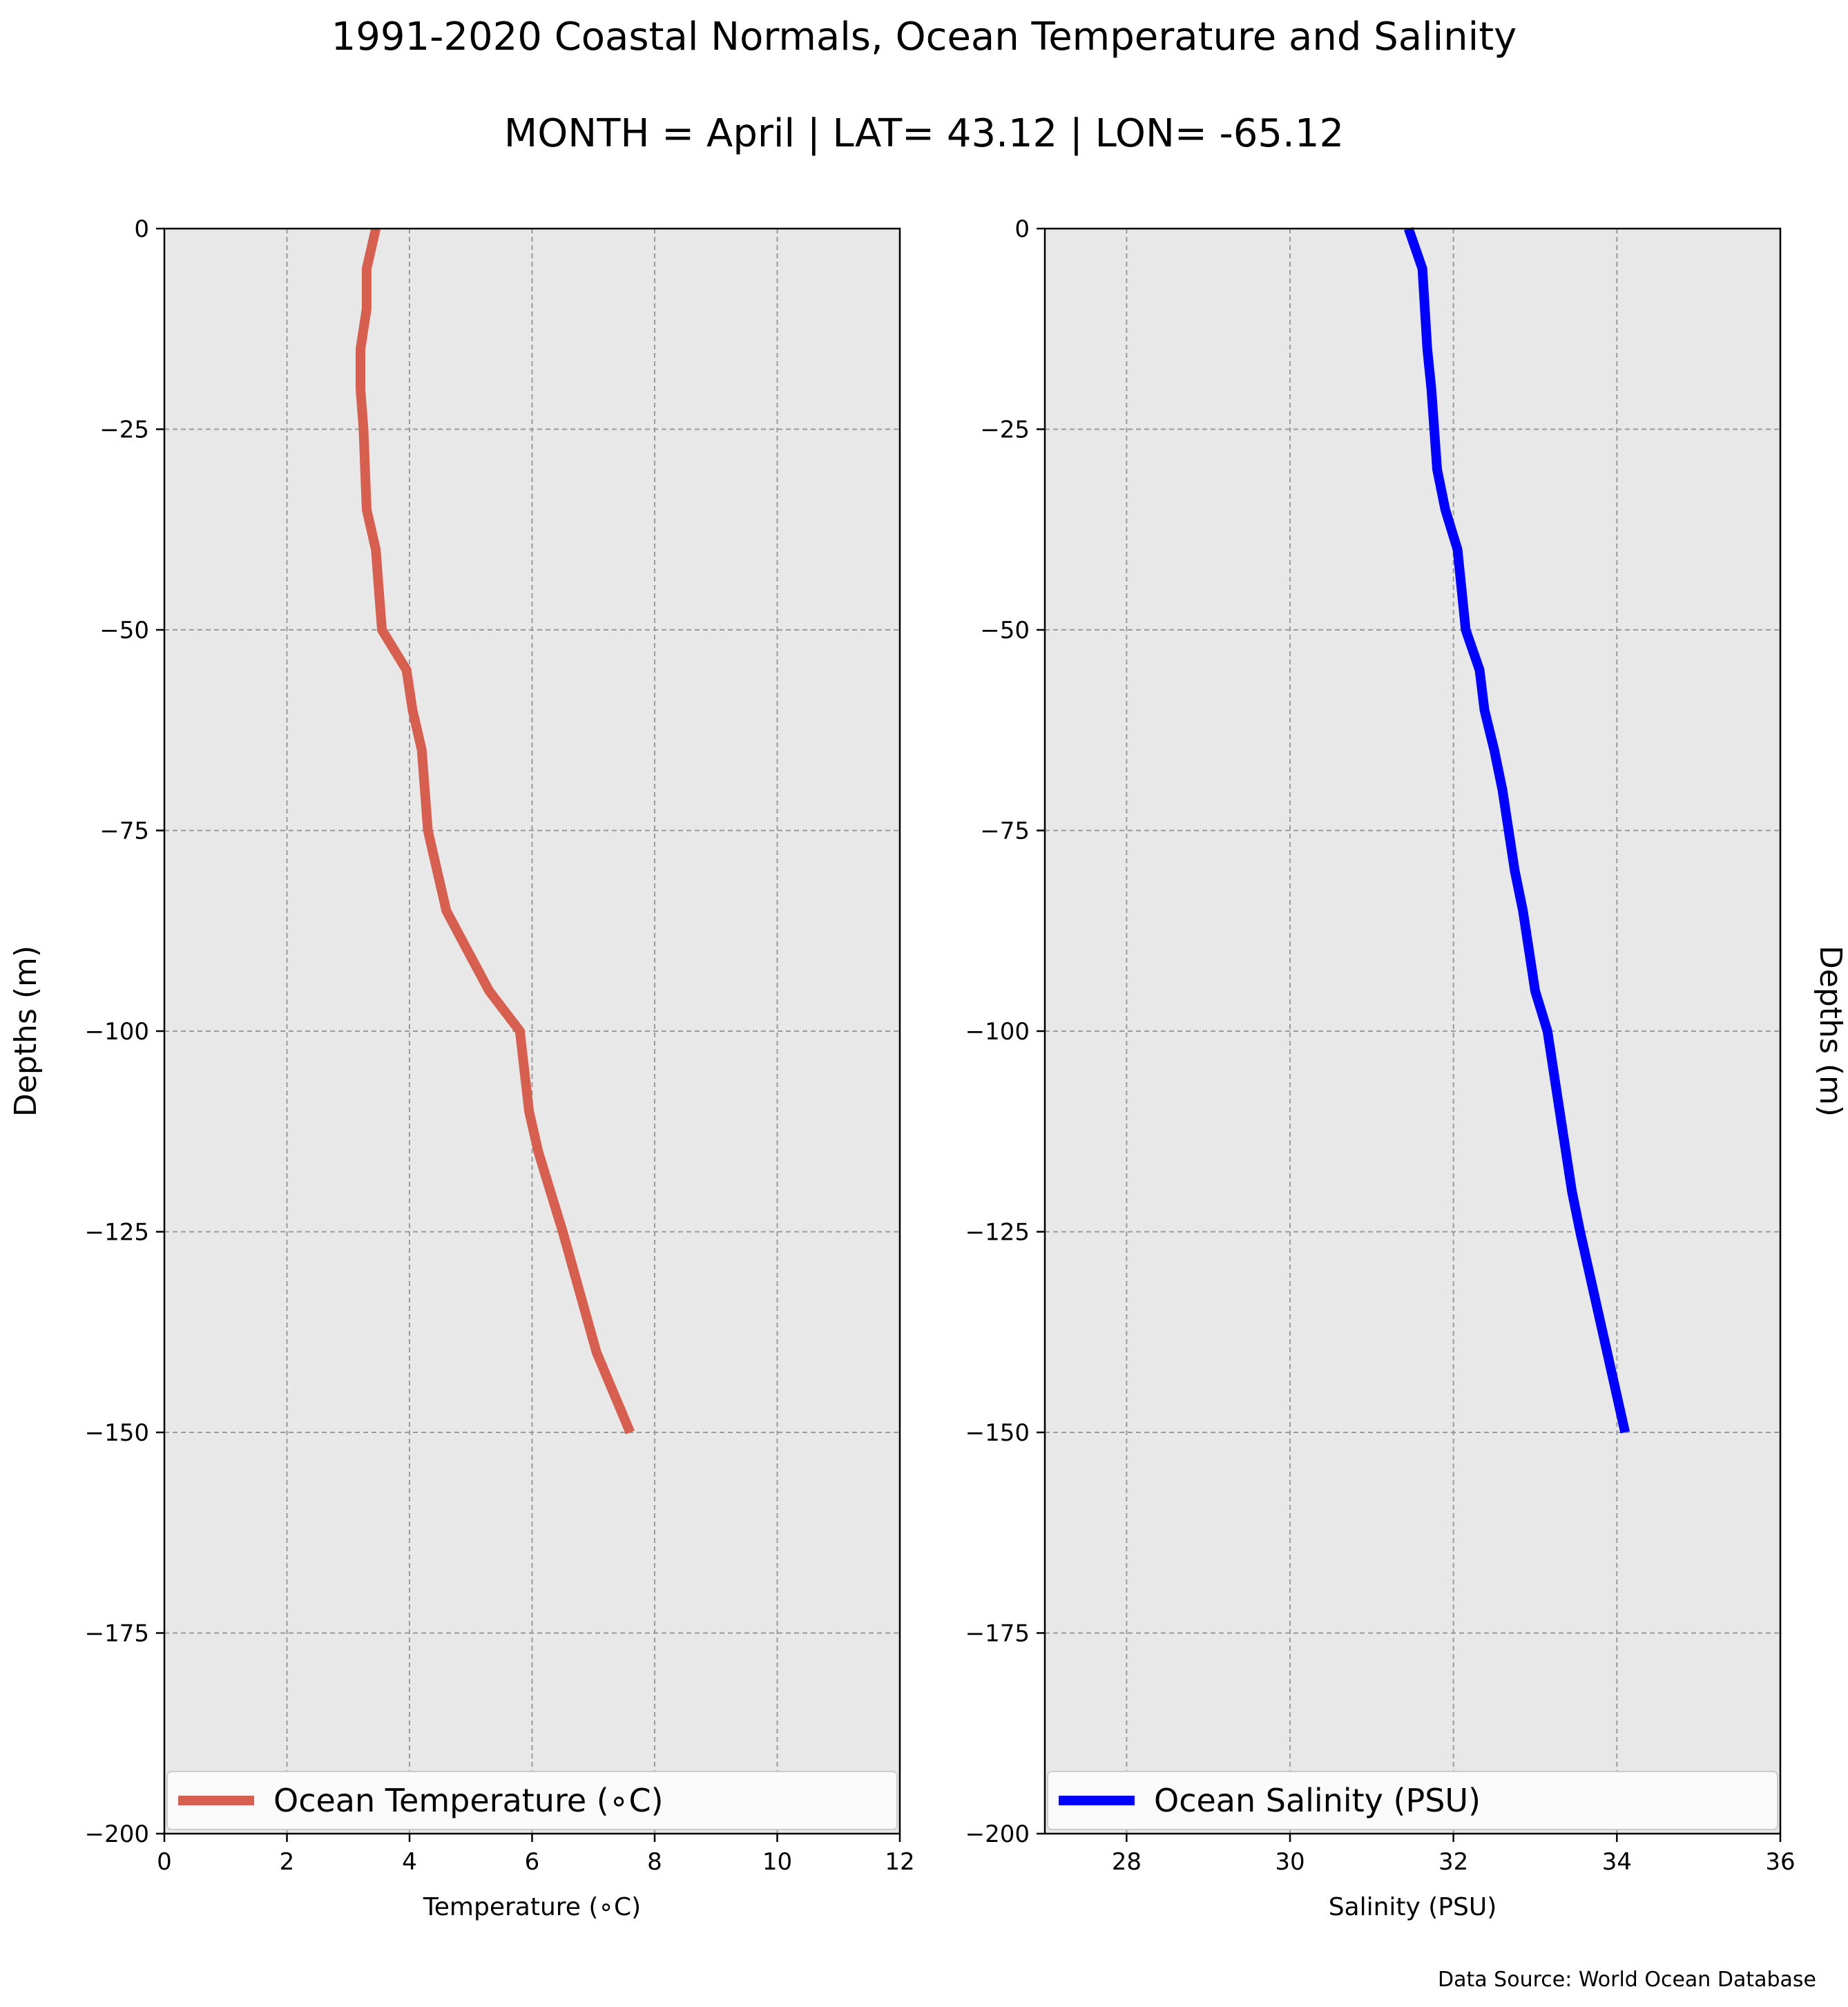 This screenshot has height=2007, width=1848. What do you see at coordinates (1290, 1862) in the screenshot?
I see `x-tick-label: 30` at bounding box center [1290, 1862].